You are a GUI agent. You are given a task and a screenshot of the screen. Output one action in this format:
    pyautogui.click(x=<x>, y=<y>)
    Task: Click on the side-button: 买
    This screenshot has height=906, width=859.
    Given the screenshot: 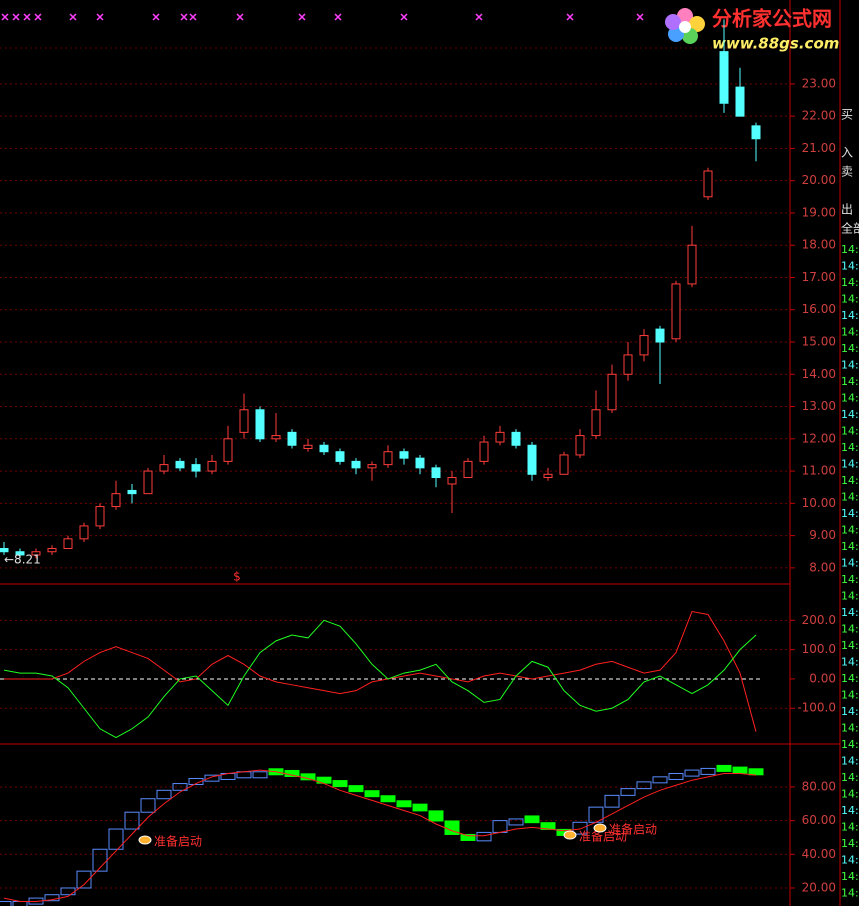 What is the action you would take?
    pyautogui.click(x=847, y=115)
    